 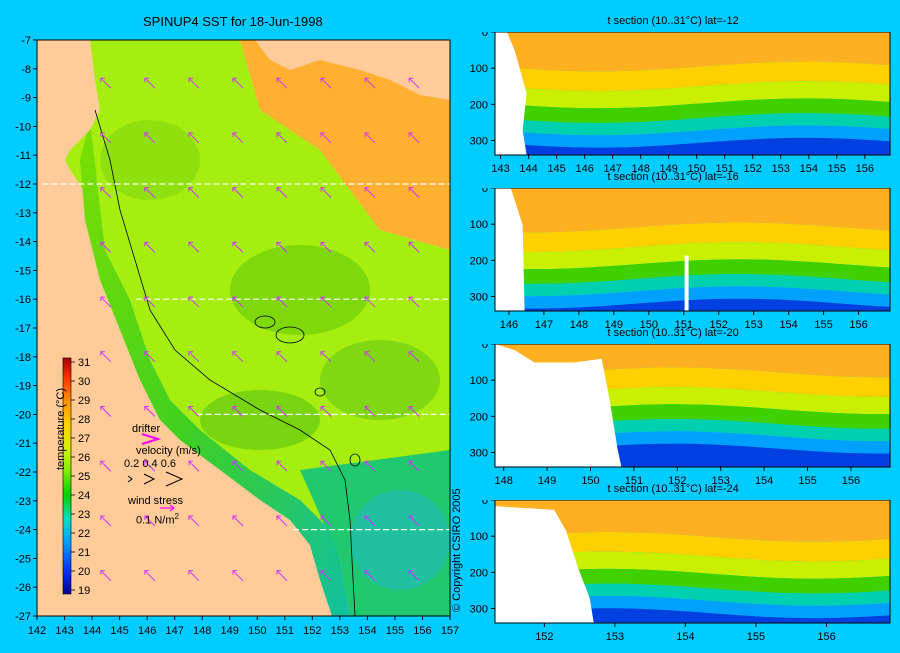 What do you see at coordinates (300, 290) in the screenshot?
I see `eddy-region` at bounding box center [300, 290].